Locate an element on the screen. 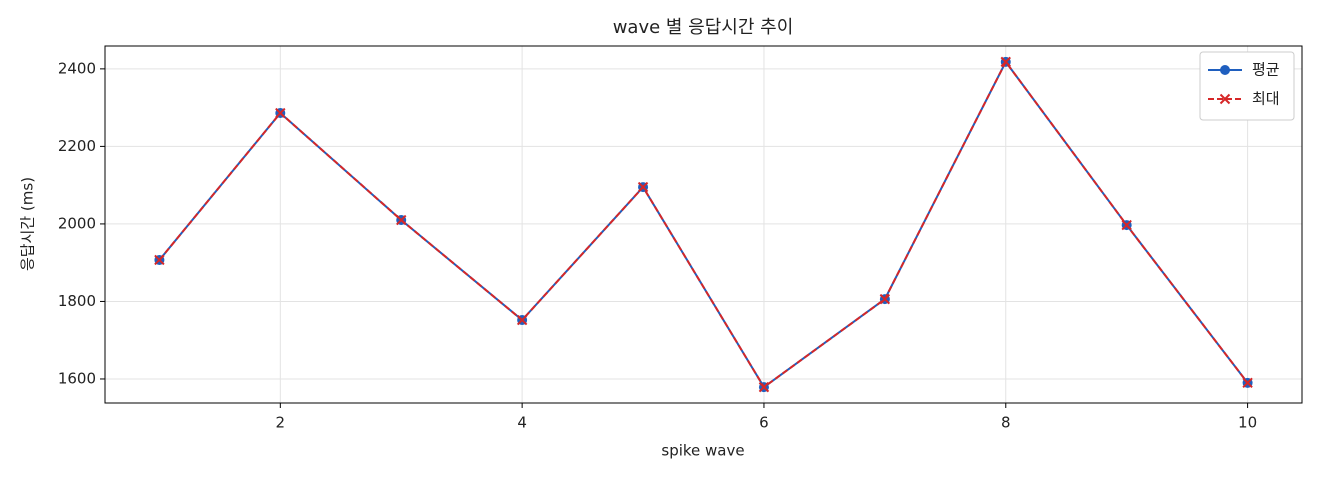 The image size is (1320, 484). chart-title: wave 별 응답시간 추이 is located at coordinates (703, 27).